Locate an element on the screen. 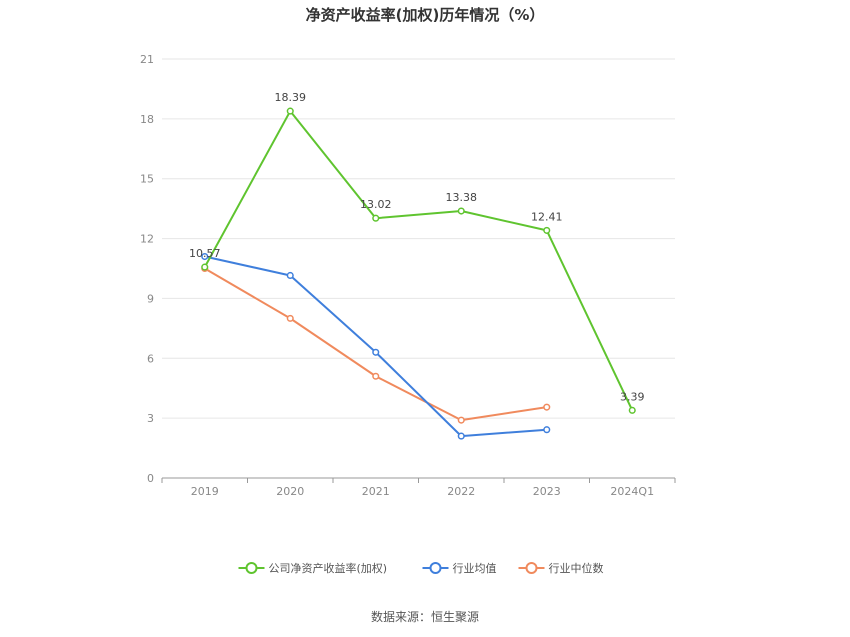 The height and width of the screenshot is (637, 850). y-tick-label: 21 is located at coordinates (147, 59).